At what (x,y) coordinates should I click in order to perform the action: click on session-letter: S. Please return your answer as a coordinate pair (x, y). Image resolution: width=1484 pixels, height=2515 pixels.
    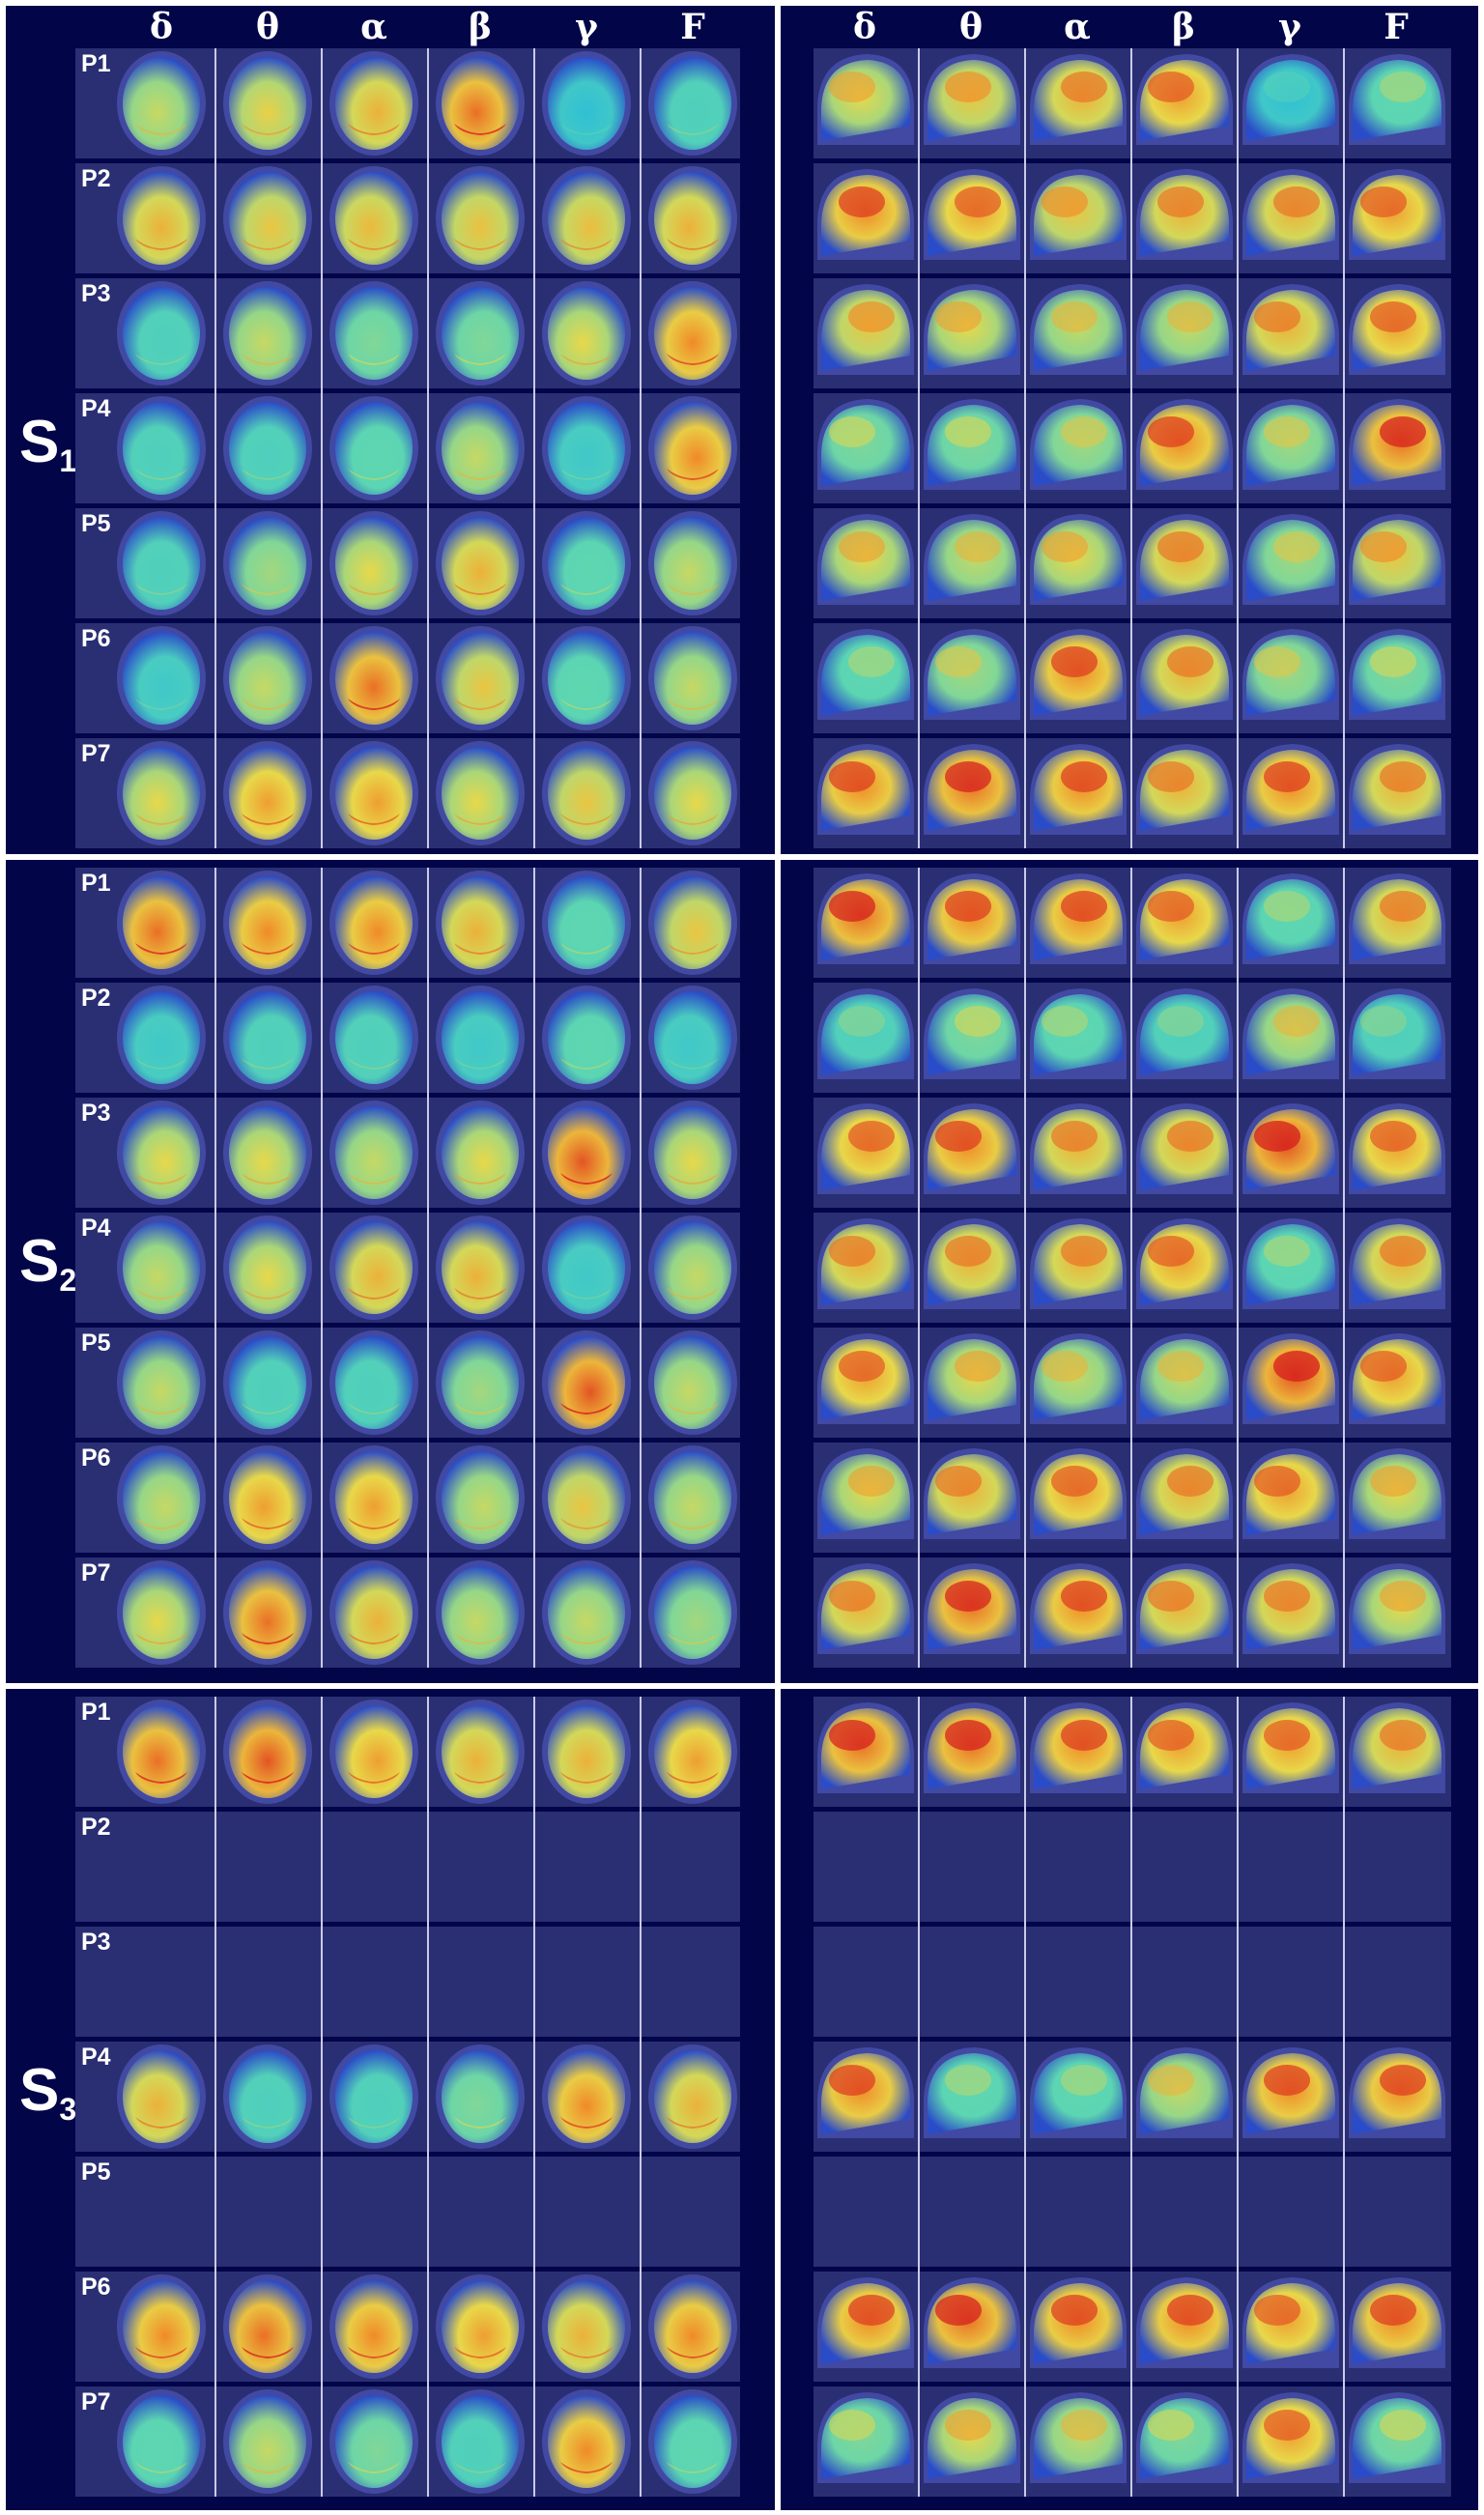
    Looking at the image, I should click on (39, 1261).